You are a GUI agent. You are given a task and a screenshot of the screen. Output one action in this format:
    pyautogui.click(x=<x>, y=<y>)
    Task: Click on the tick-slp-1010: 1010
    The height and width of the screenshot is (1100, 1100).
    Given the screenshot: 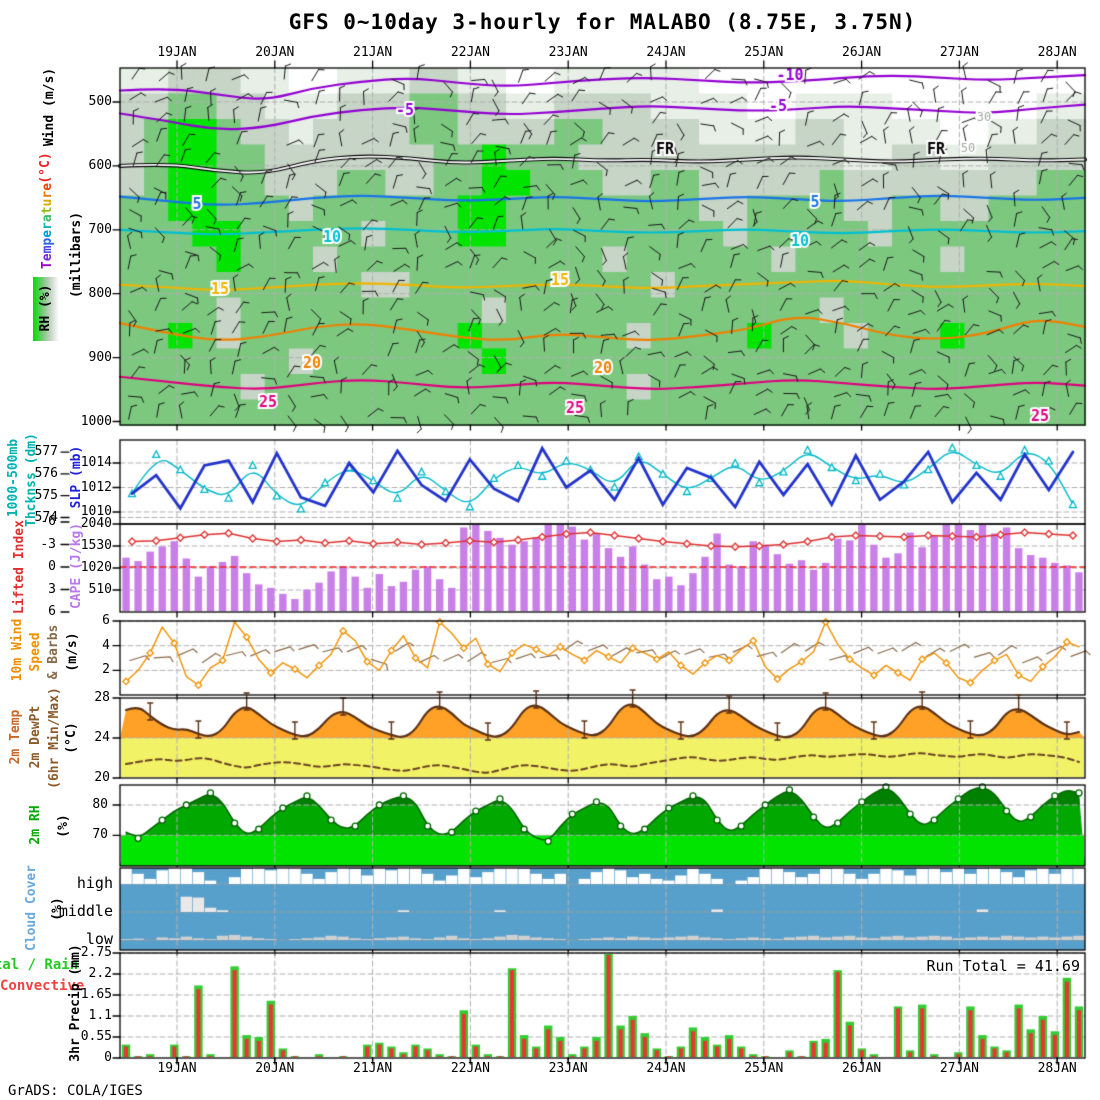 What is the action you would take?
    pyautogui.click(x=96, y=511)
    